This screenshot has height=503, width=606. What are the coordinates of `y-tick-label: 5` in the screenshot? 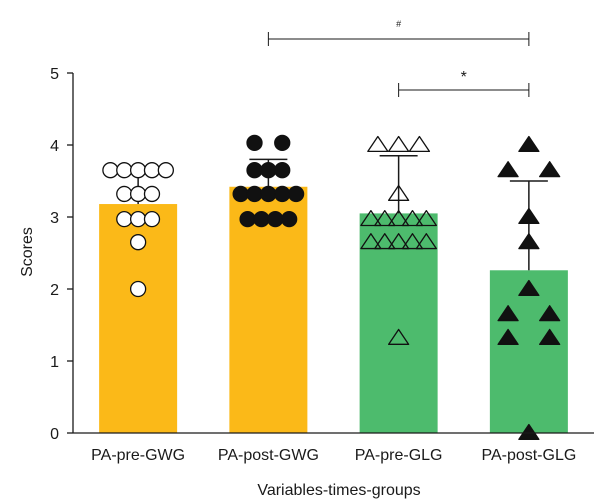 It's located at (54, 74).